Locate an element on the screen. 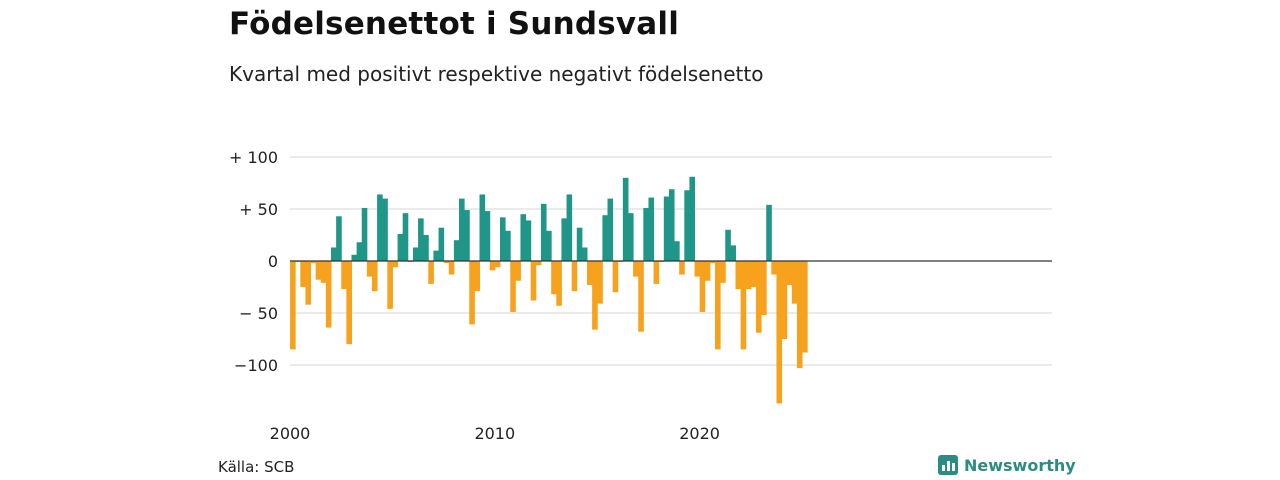 This screenshot has width=1280, height=480. y-tick-label: 0 is located at coordinates (273, 261).